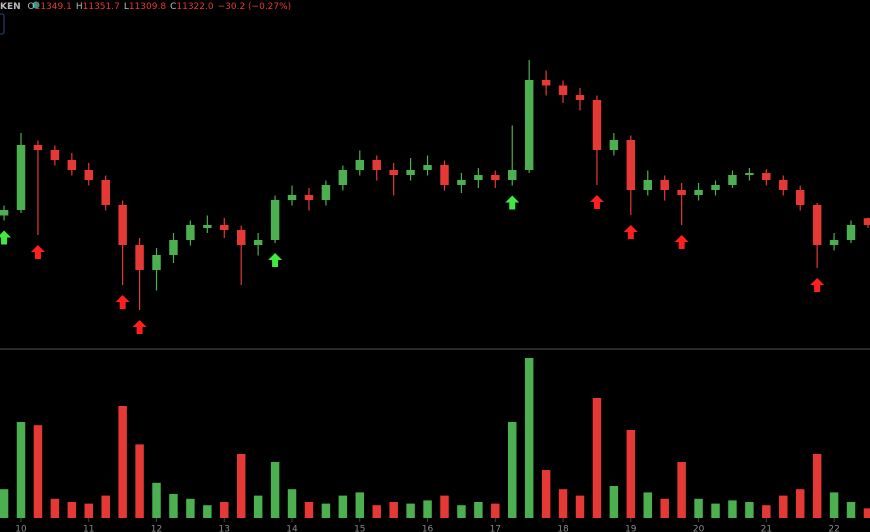 The image size is (870, 532). What do you see at coordinates (255, 7) in the screenshot?
I see `change: −30.2 (−0.27%)` at bounding box center [255, 7].